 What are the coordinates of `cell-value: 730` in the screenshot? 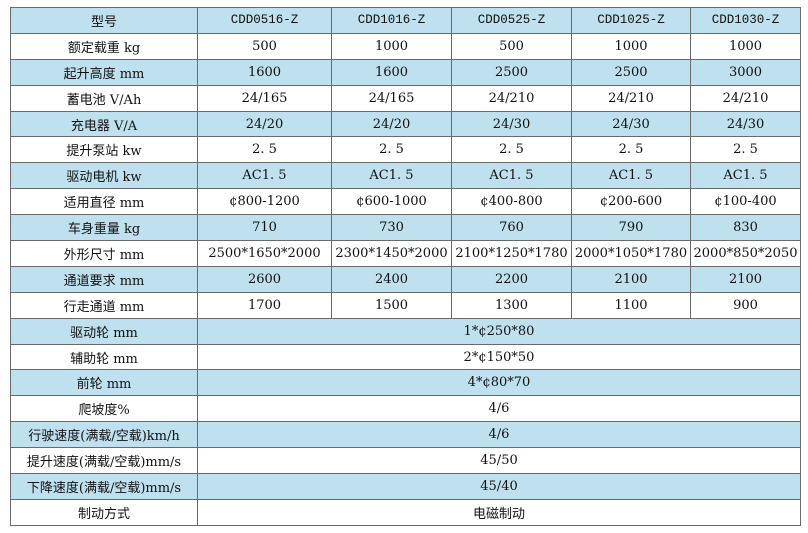 It's located at (391, 228).